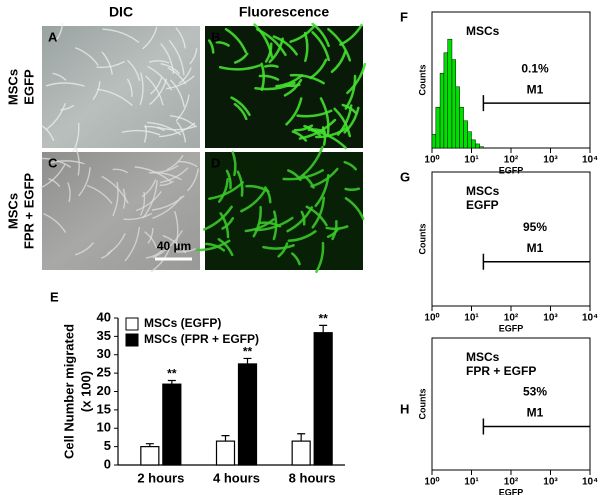 The image size is (601, 495). What do you see at coordinates (215, 162) in the screenshot?
I see `panel-label: D` at bounding box center [215, 162].